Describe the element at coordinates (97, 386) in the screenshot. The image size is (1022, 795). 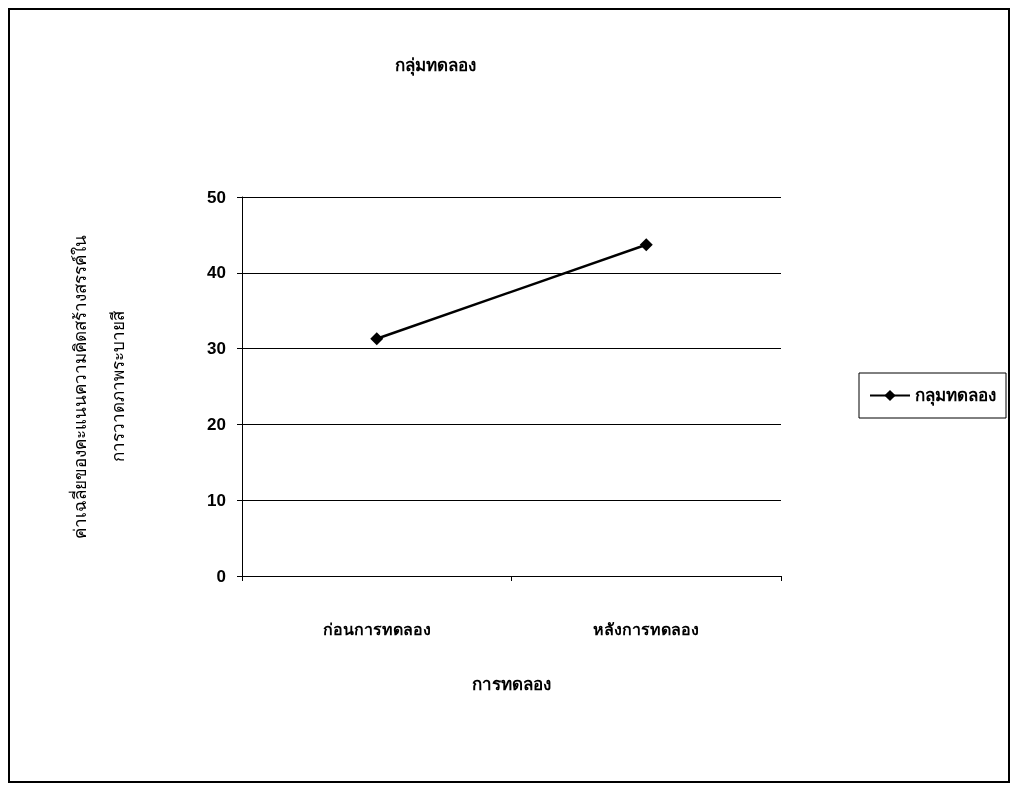
I see `y-axis-title: ค่าเฉลี่ยของคะแนนความคิดสร้างสรรค์ใน การวาดภาพระบายสี` at that location.